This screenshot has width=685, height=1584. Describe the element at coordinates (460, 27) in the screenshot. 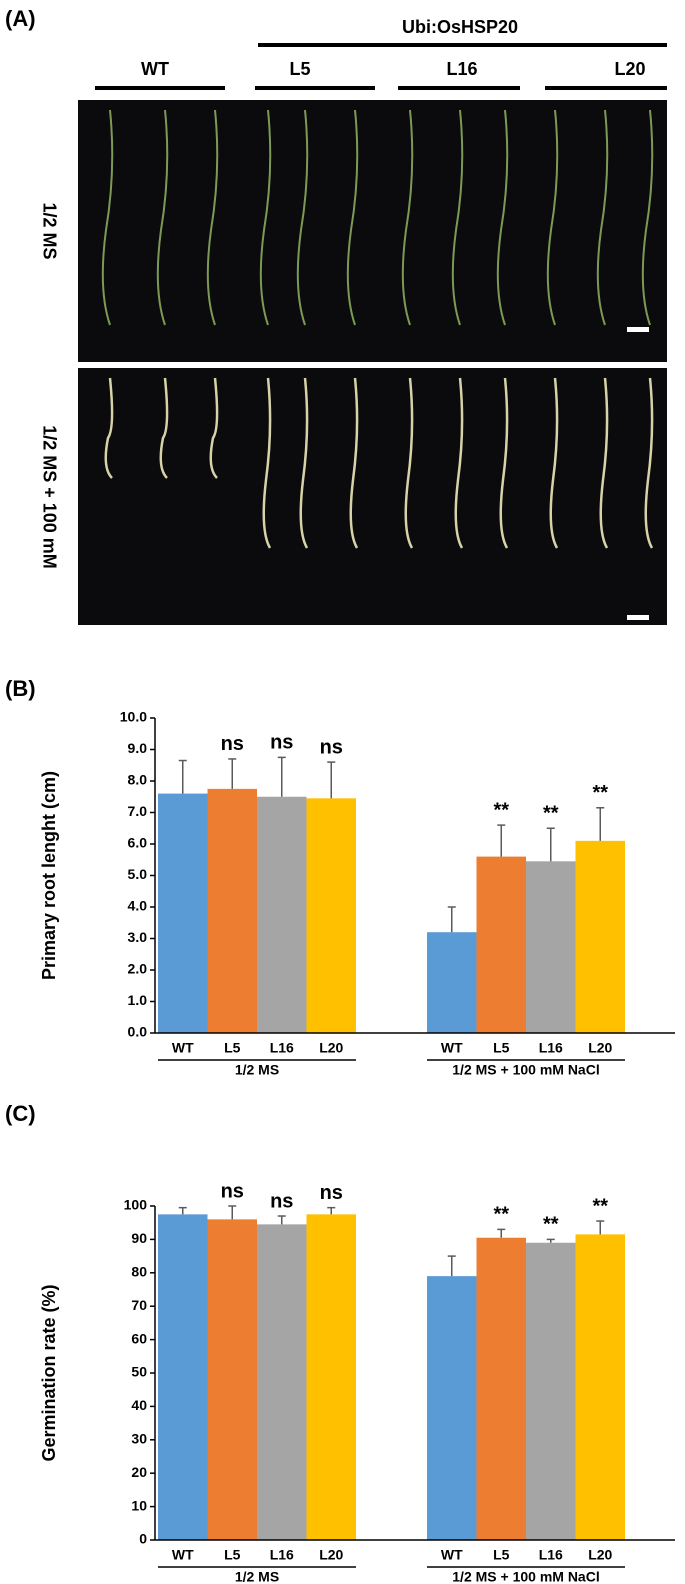

I see `construct-label: Ubi:OsHSP20` at that location.